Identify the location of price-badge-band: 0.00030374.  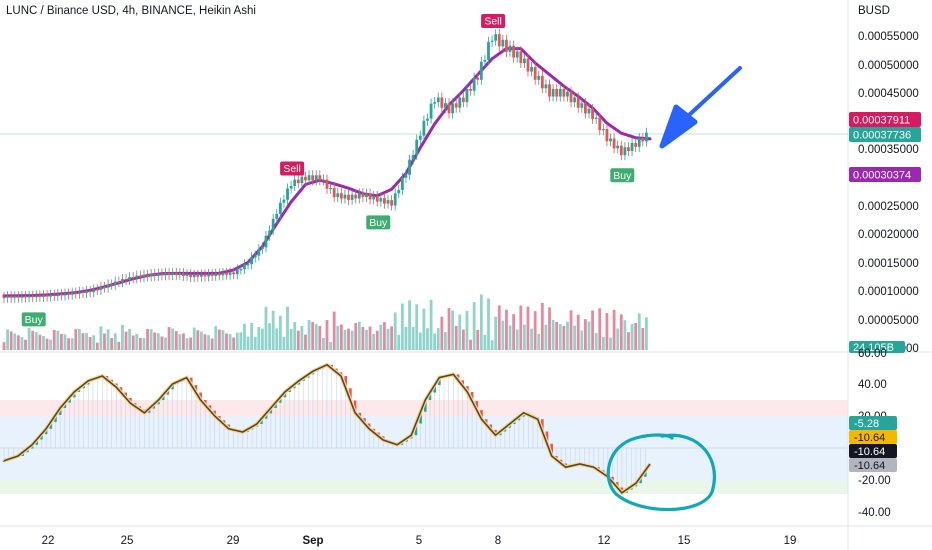
(882, 176).